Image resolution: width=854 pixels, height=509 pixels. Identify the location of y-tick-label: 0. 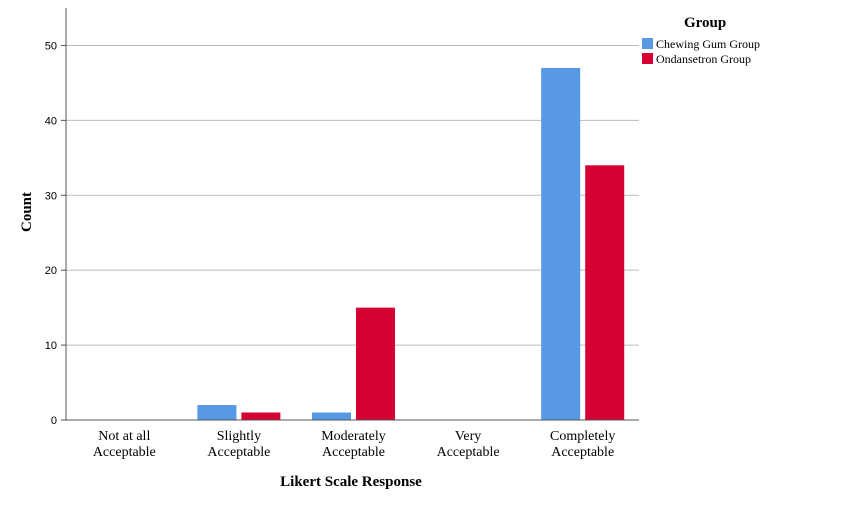
(54, 421).